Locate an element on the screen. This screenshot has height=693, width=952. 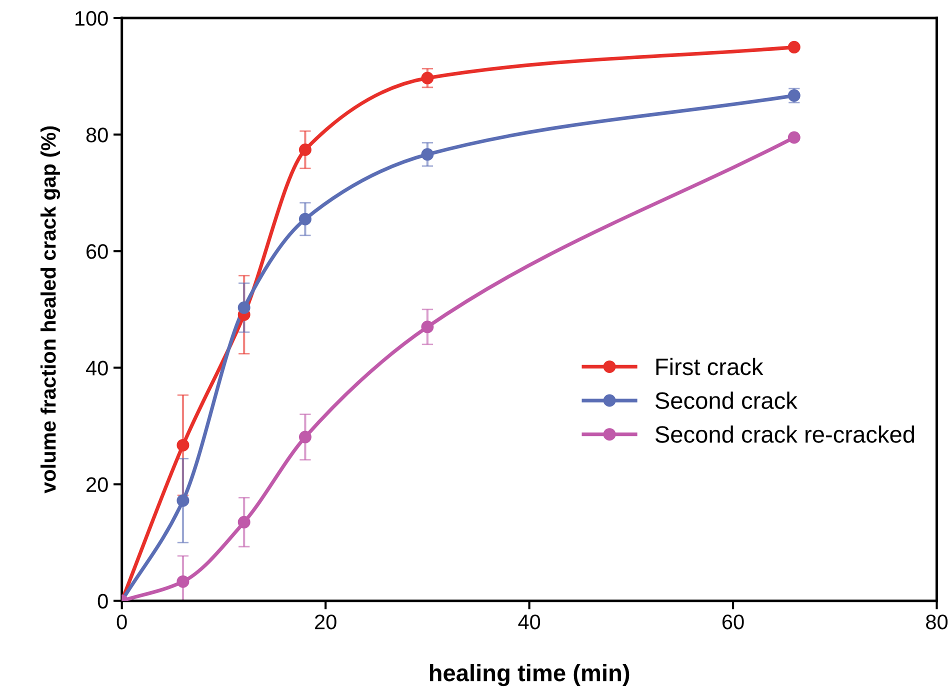
legend-label: First crack is located at coordinates (710, 367).